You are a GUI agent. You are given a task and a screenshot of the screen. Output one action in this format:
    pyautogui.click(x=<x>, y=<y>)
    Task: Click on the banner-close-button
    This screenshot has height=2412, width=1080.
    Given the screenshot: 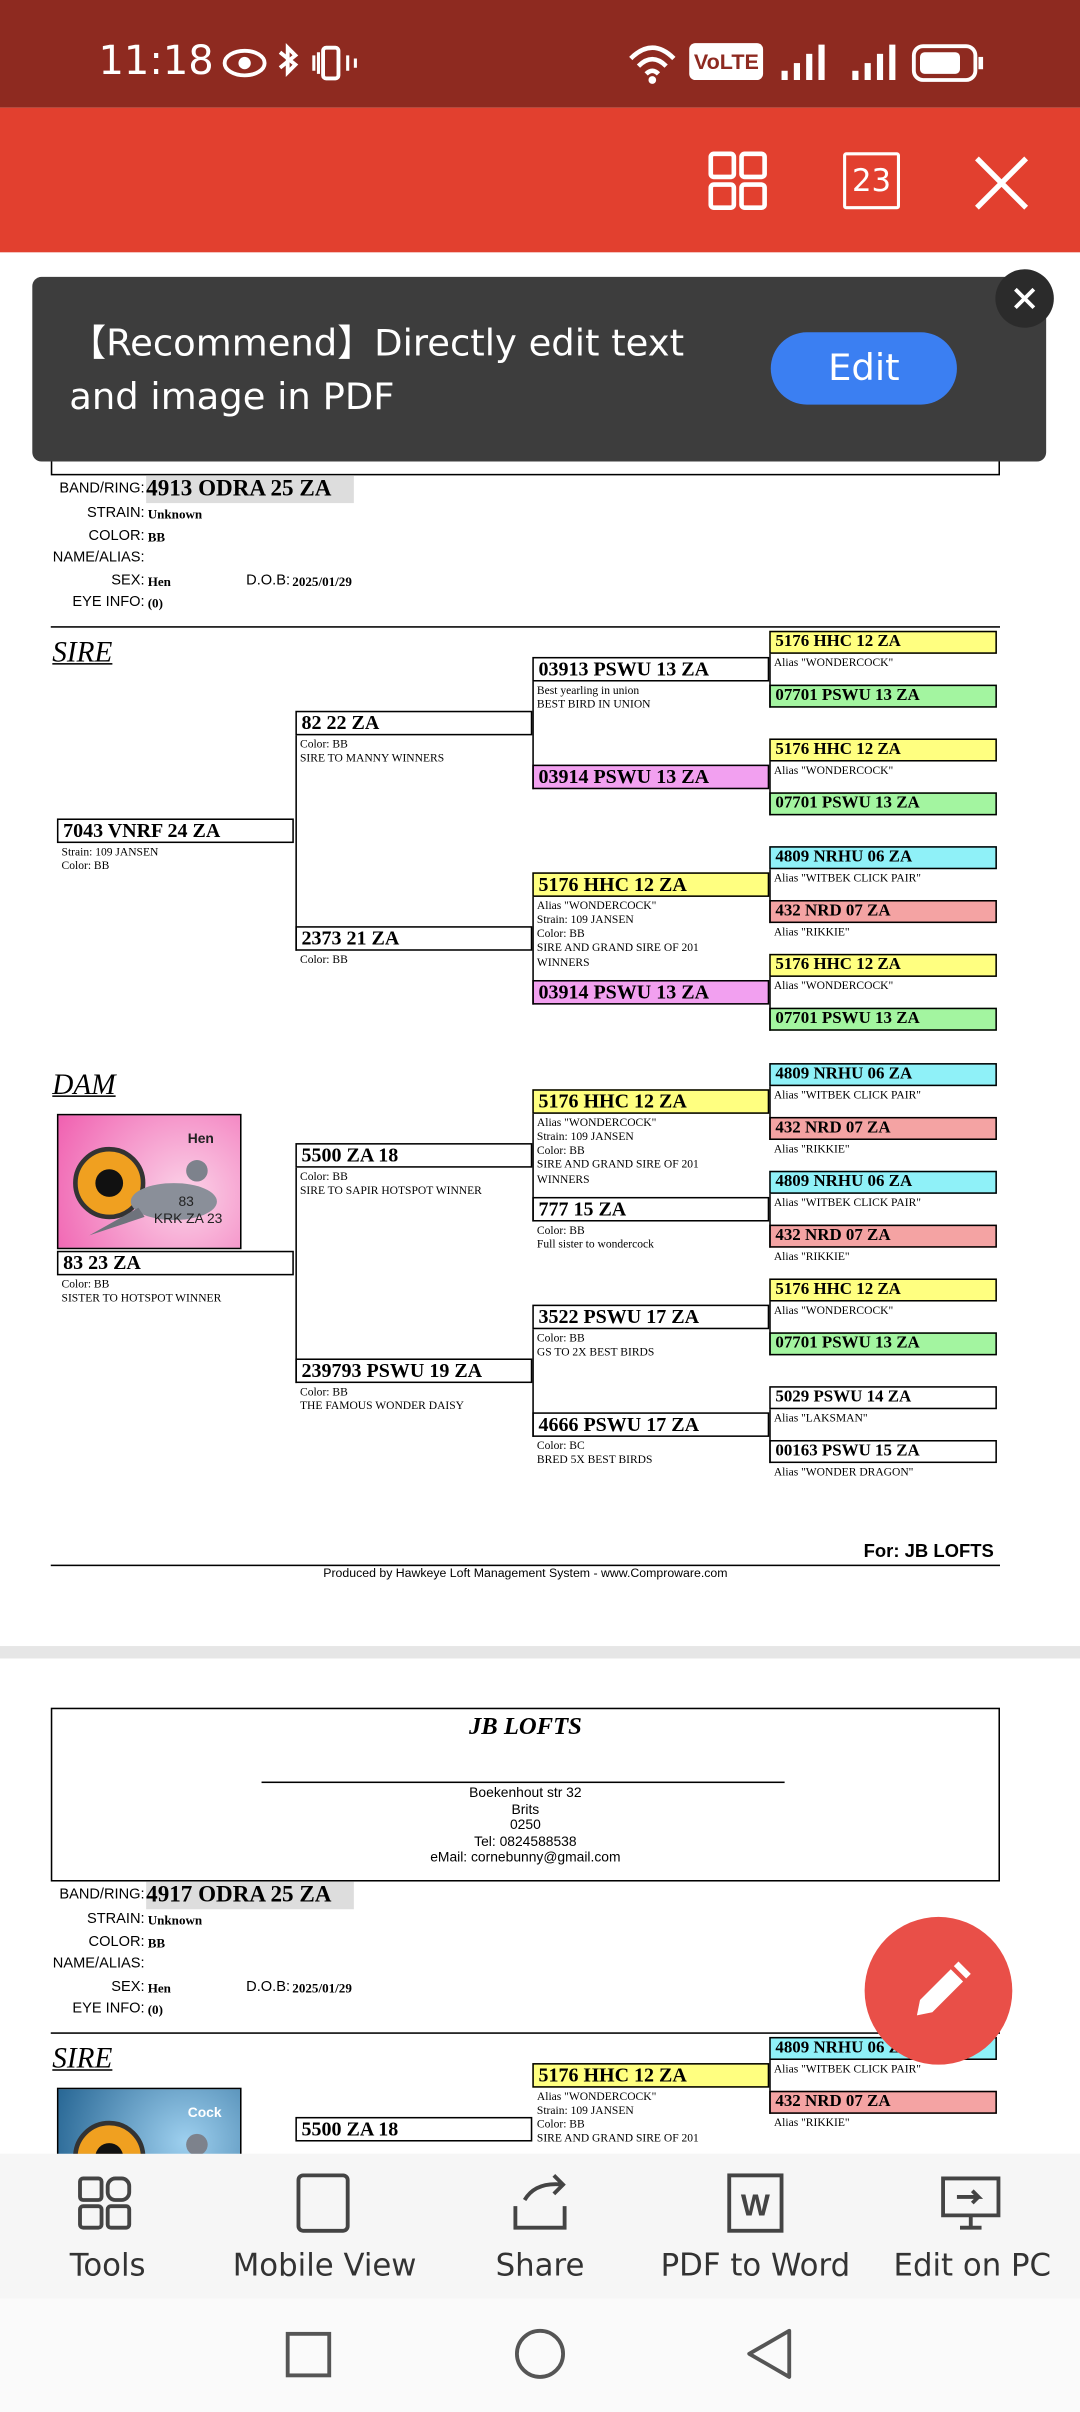 What is the action you would take?
    pyautogui.click(x=1025, y=299)
    